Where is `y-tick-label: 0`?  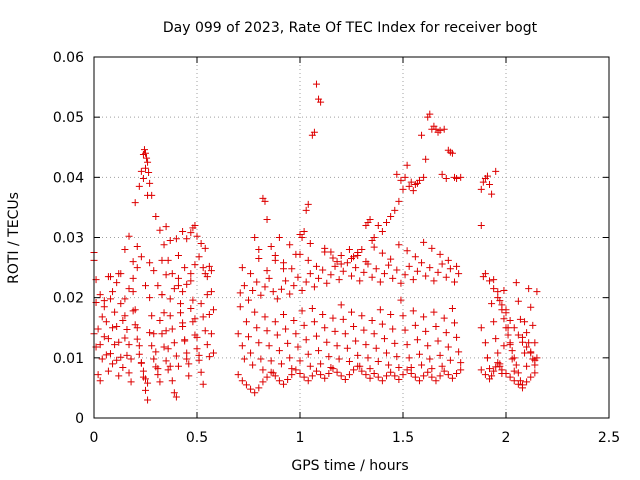
y-tick-label: 0 is located at coordinates (79, 419).